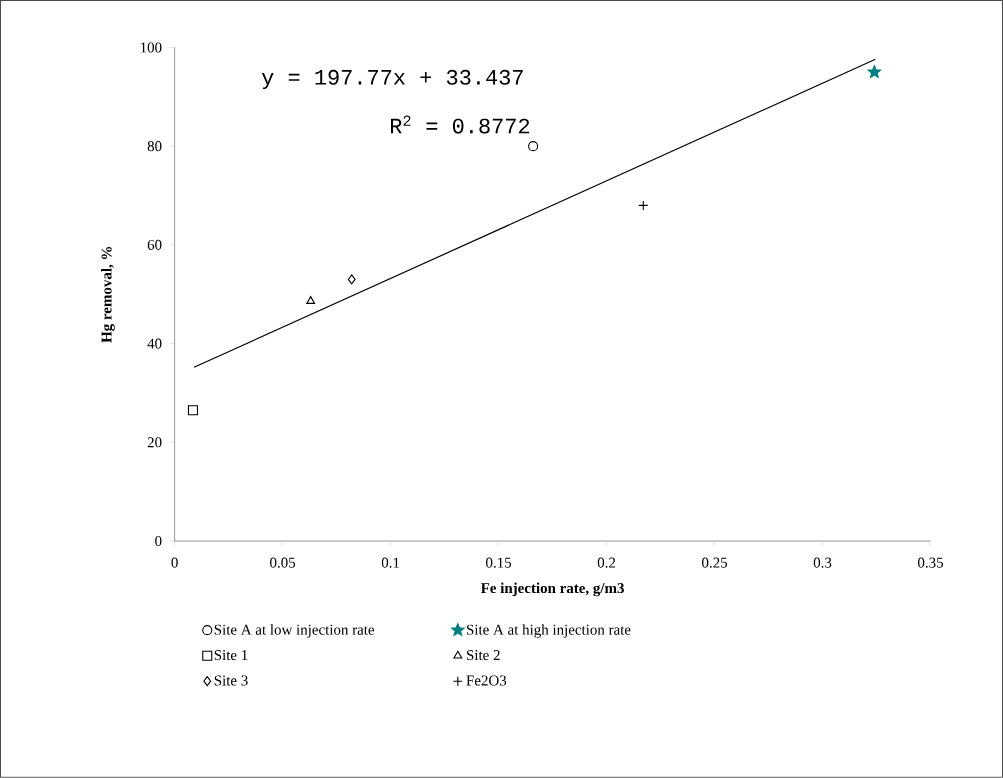 Image resolution: width=1003 pixels, height=778 pixels. What do you see at coordinates (931, 562) in the screenshot?
I see `x-tick-label: 0.35` at bounding box center [931, 562].